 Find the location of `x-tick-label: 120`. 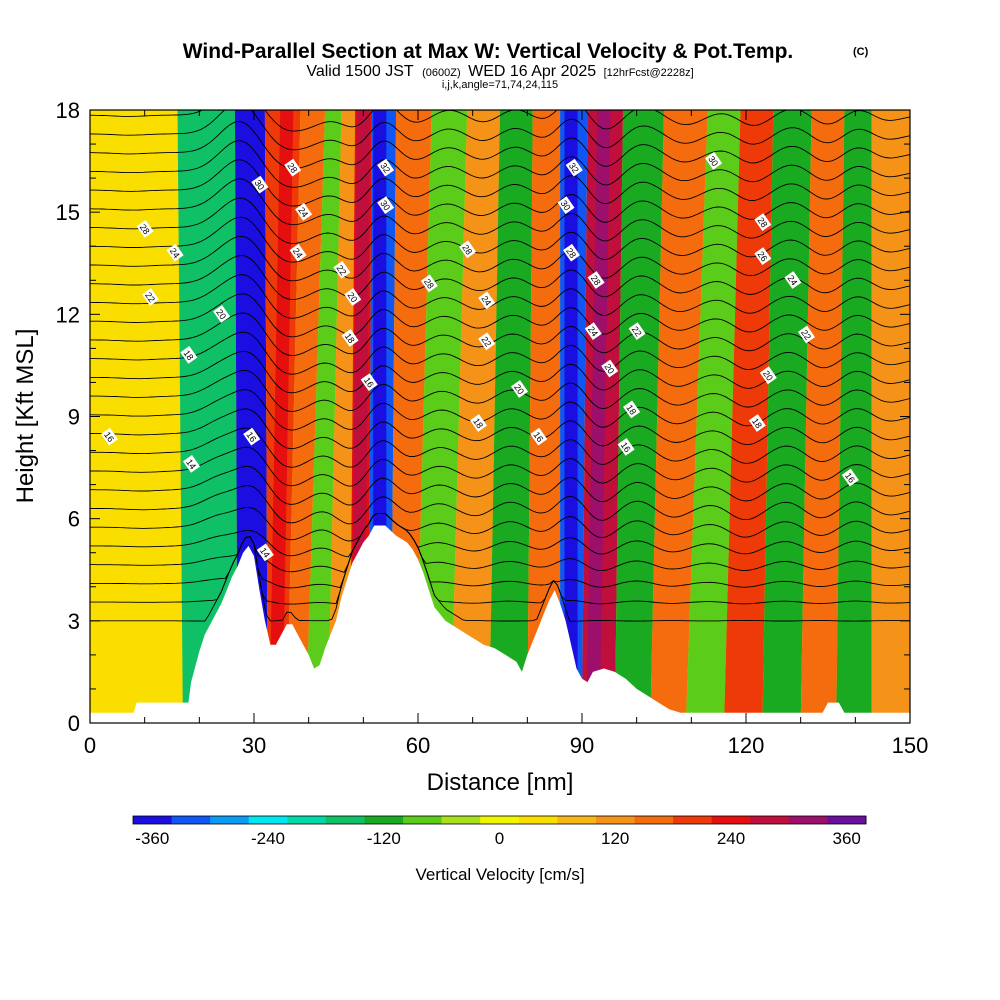

x-tick-label: 120 is located at coordinates (746, 745).